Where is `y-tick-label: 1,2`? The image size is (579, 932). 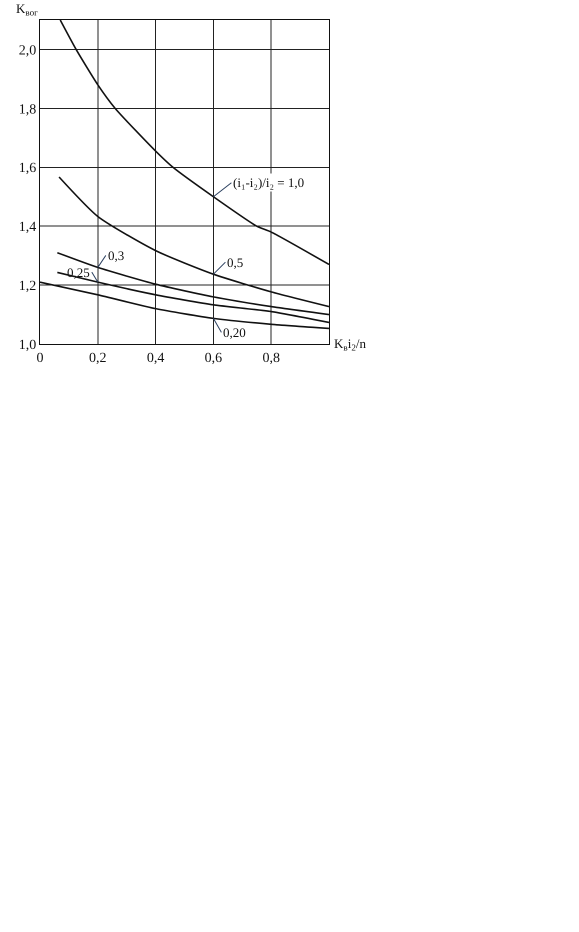
y-tick-label: 1,2 is located at coordinates (27, 286).